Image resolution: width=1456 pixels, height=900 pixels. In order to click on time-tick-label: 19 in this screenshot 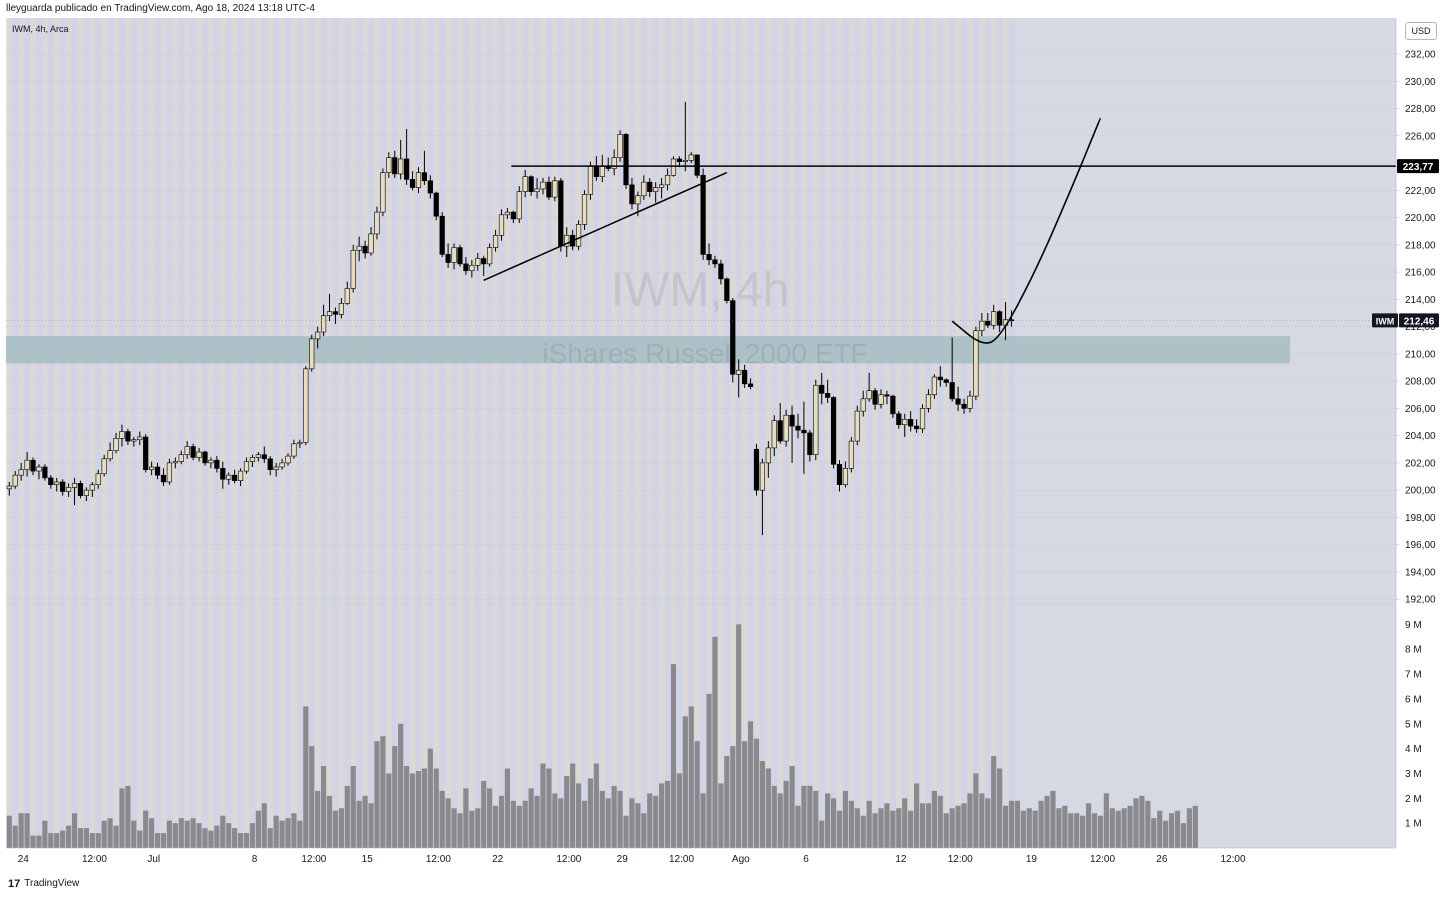, I will do `click(1032, 859)`.